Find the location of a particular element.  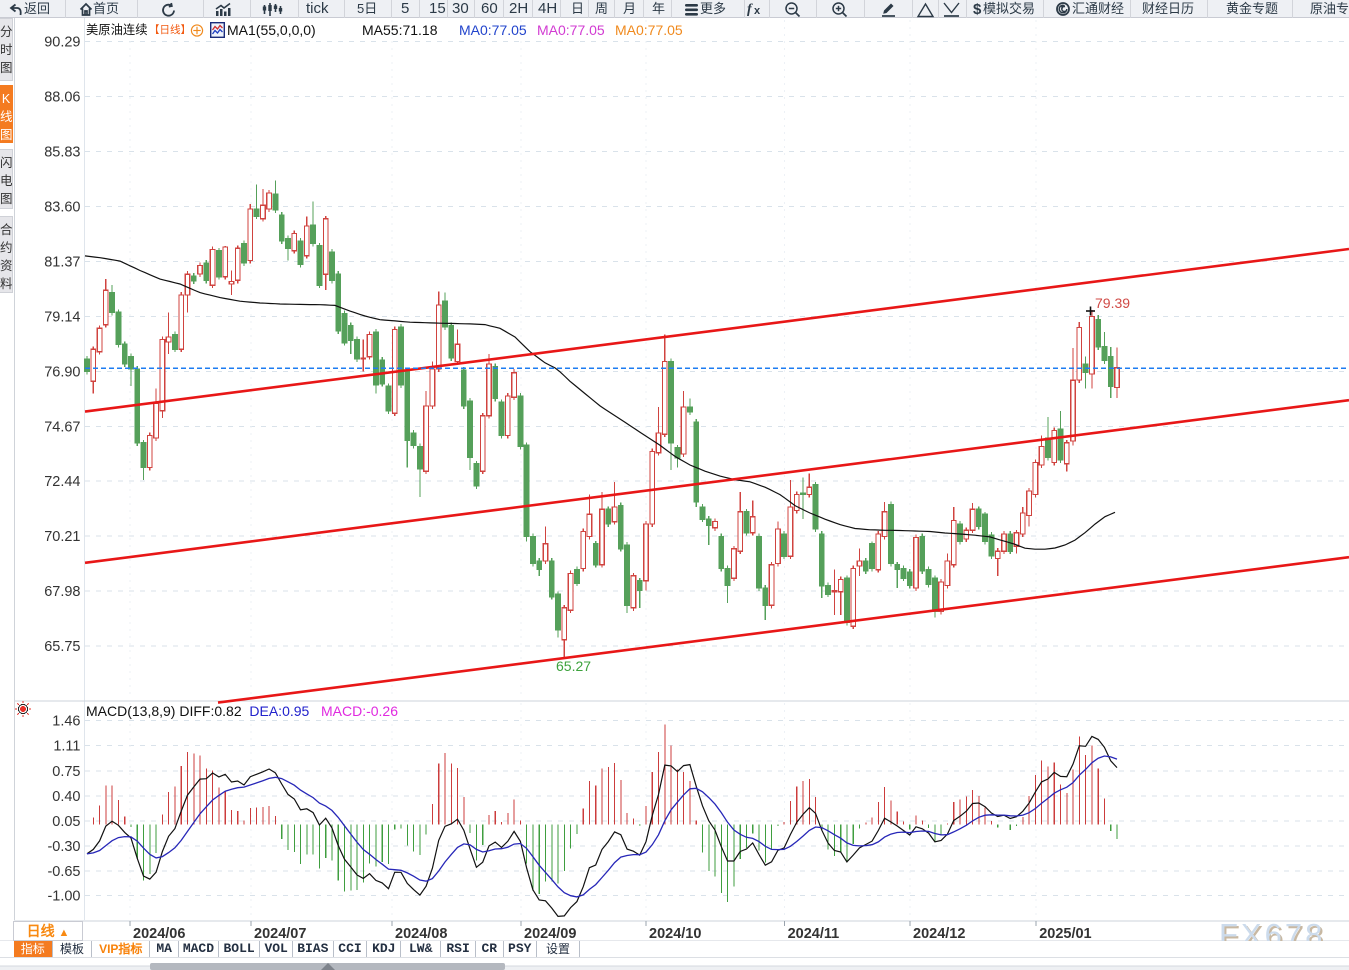

svg-text: 2025/01 is located at coordinates (1065, 934).